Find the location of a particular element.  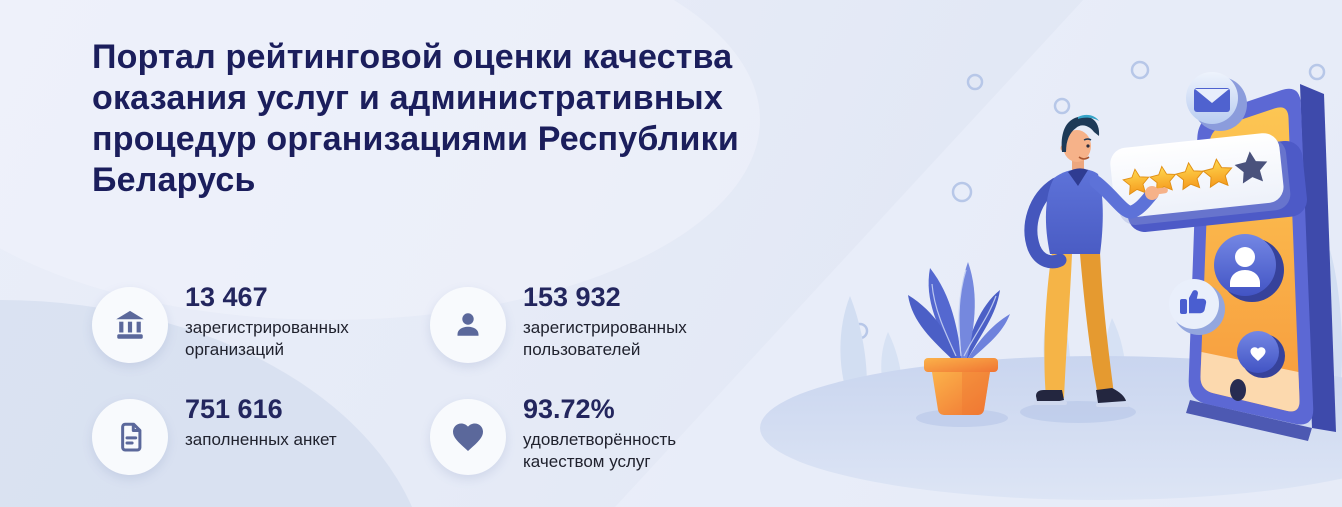

heart-icon is located at coordinates (468, 437).